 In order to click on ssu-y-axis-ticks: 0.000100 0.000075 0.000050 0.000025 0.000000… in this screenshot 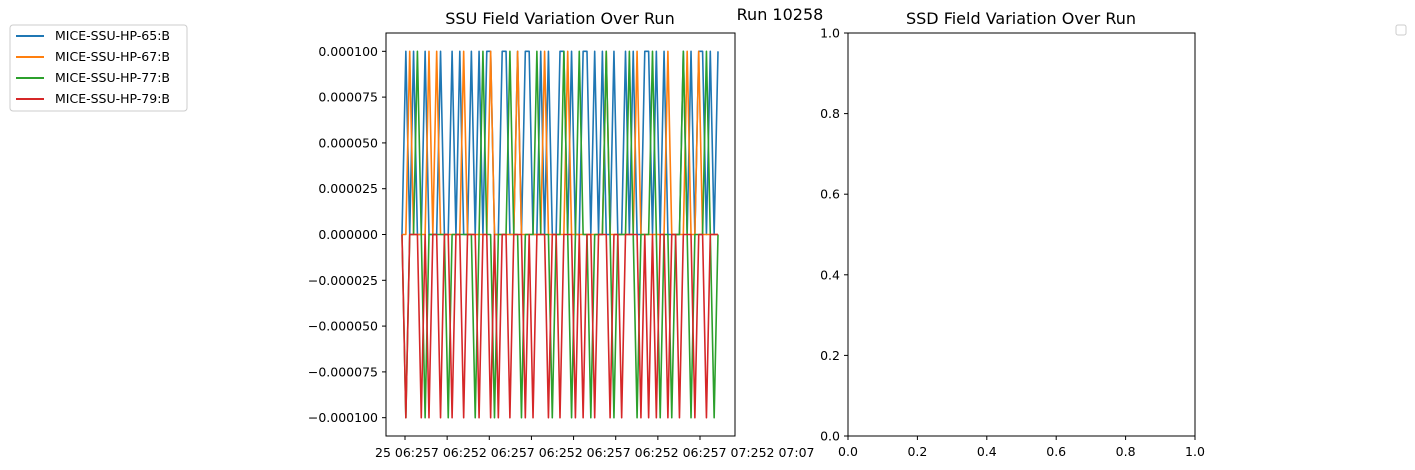, I will do `click(347, 234)`.